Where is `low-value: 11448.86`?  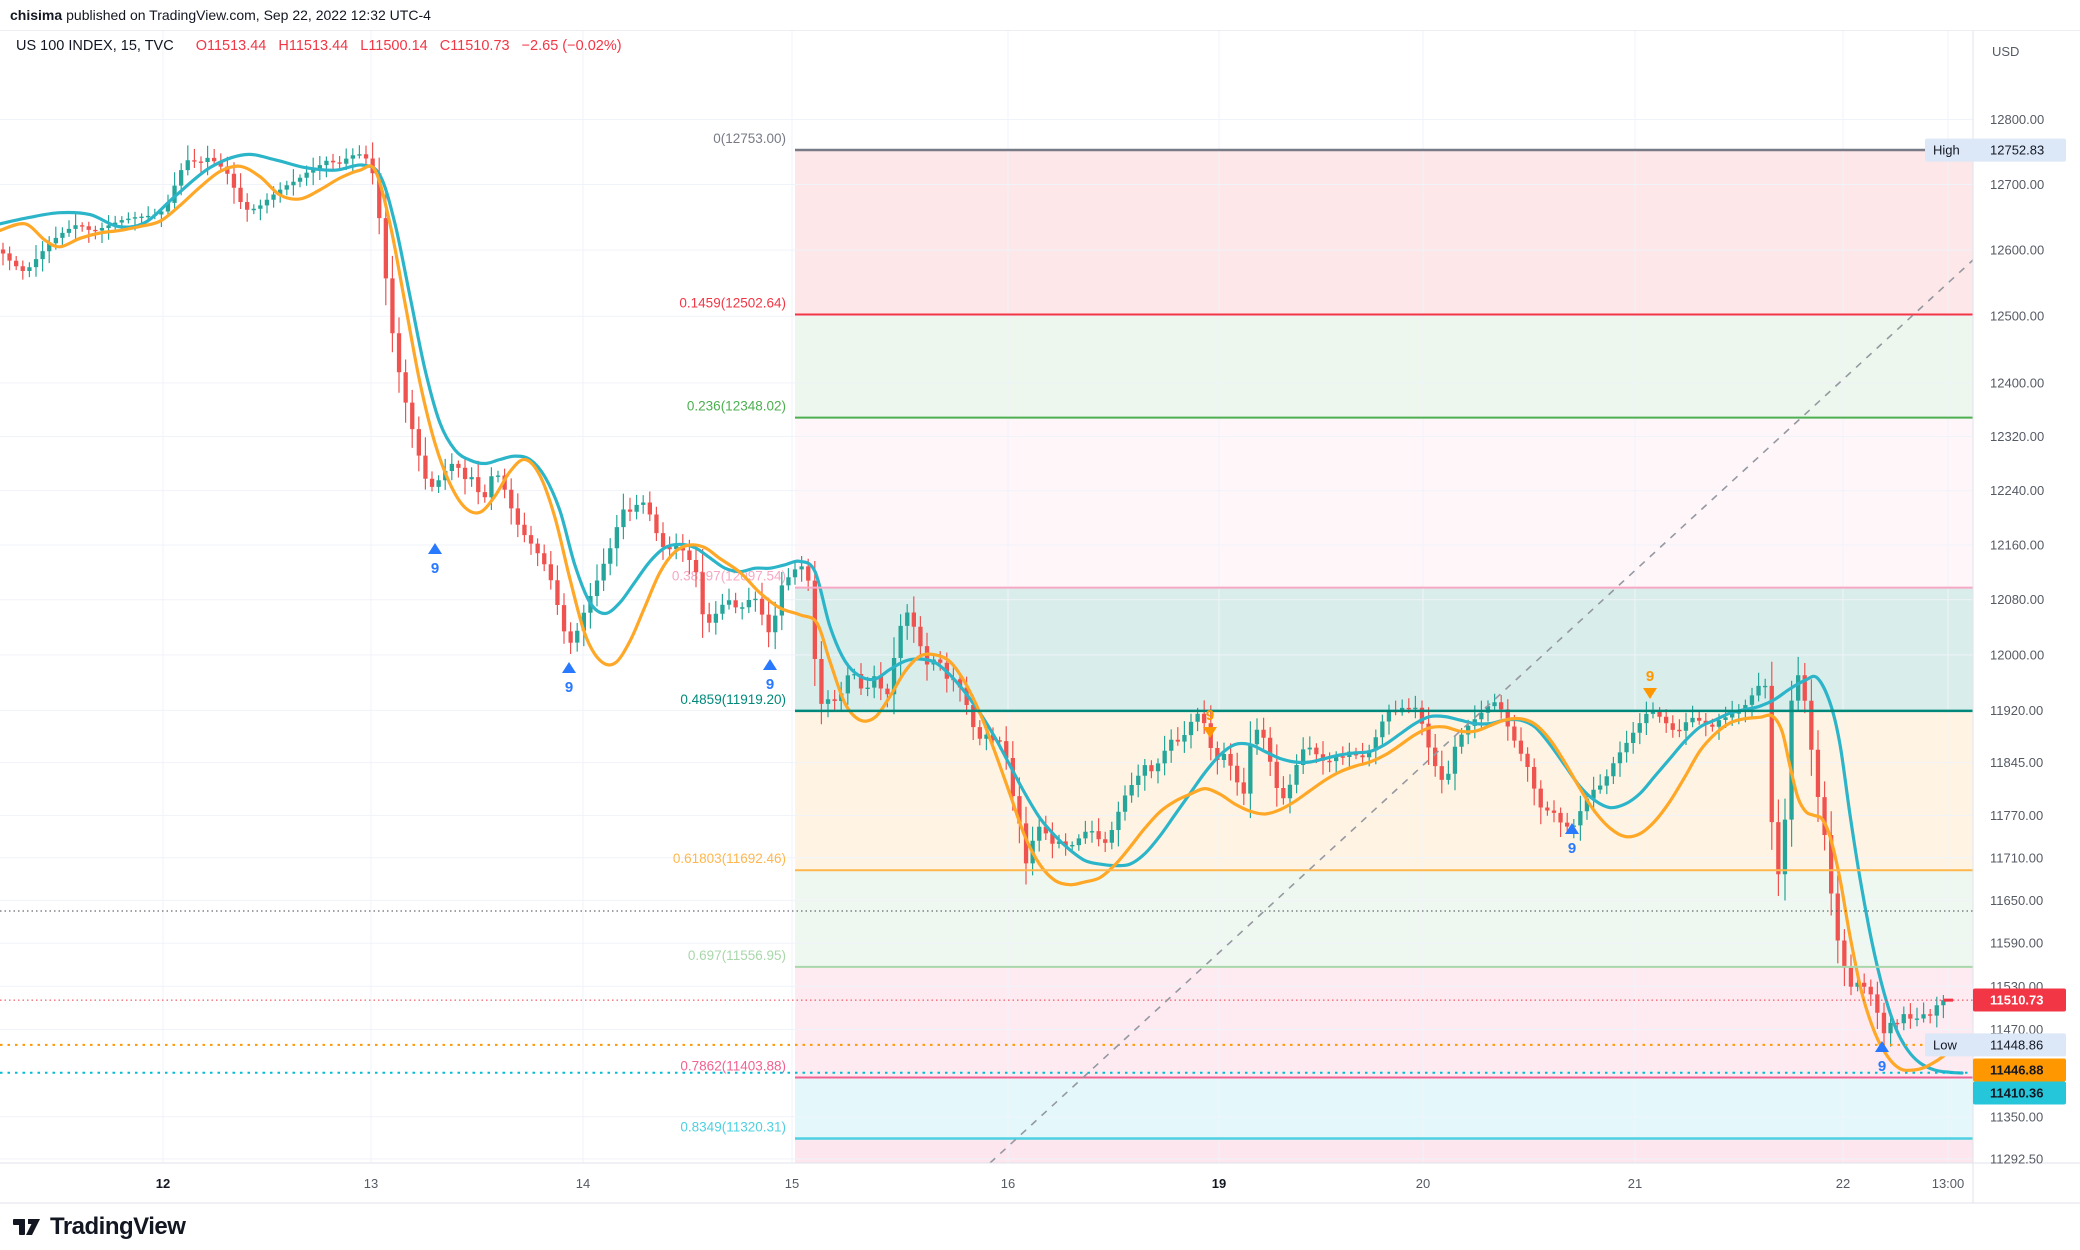
low-value: 11448.86 is located at coordinates (2016, 1044).